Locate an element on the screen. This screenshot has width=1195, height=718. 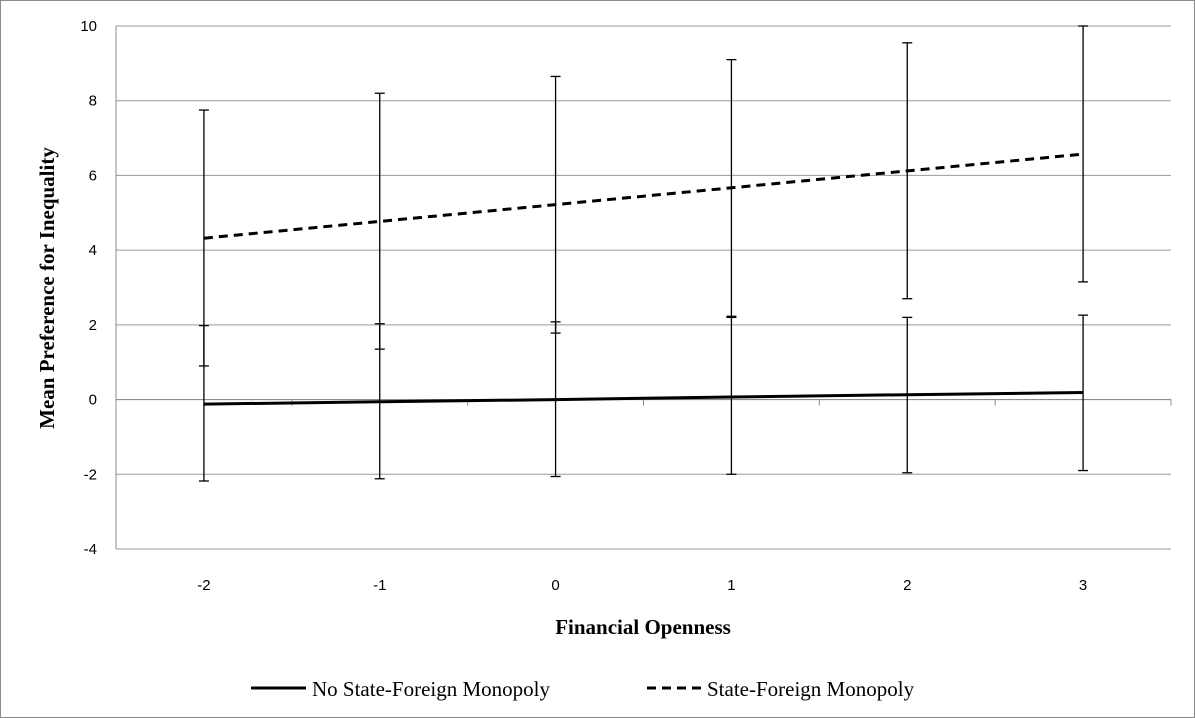
y-tick-label: -2 is located at coordinates (90, 474).